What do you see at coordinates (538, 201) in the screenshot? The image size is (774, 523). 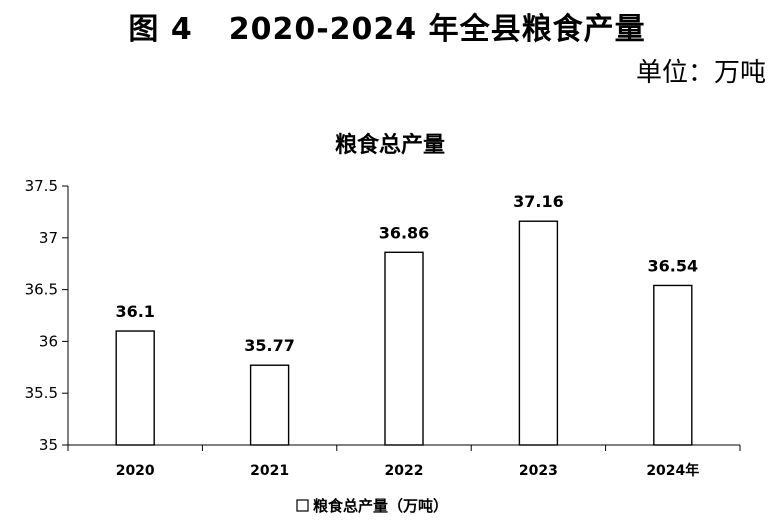 I see `data-label: 37.16` at bounding box center [538, 201].